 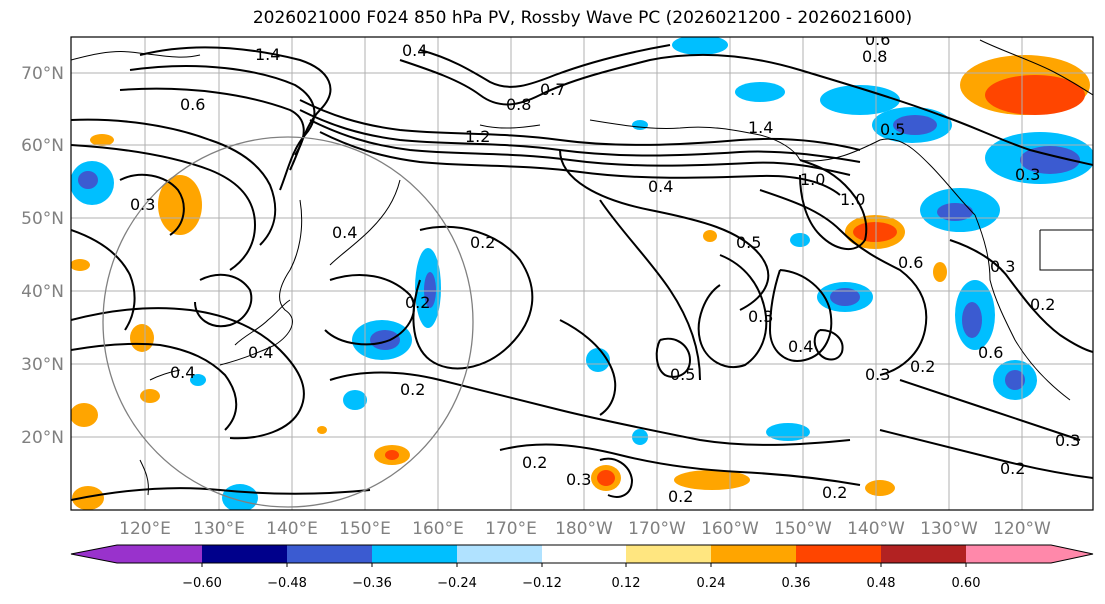 What do you see at coordinates (219, 529) in the screenshot?
I see `lon-label: 130°E` at bounding box center [219, 529].